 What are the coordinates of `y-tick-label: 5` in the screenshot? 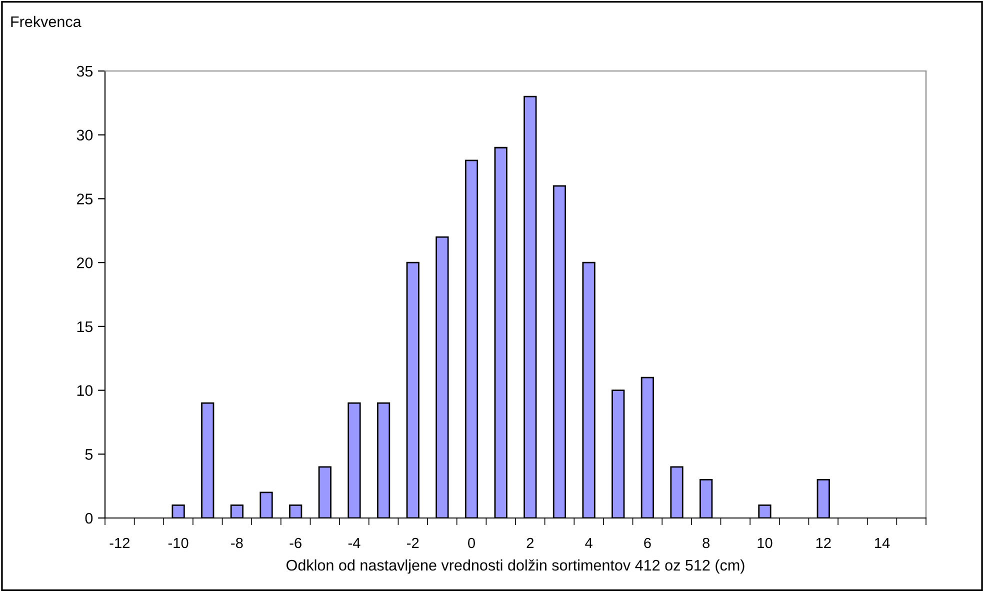 It's located at (89, 454).